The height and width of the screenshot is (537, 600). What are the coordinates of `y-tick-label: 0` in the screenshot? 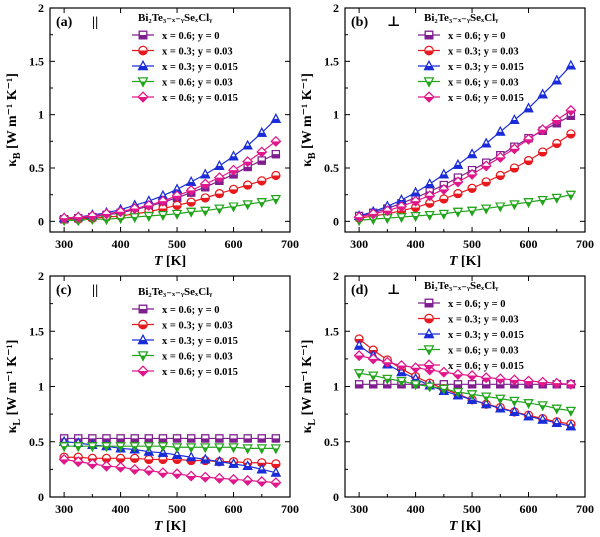 It's located at (41, 497).